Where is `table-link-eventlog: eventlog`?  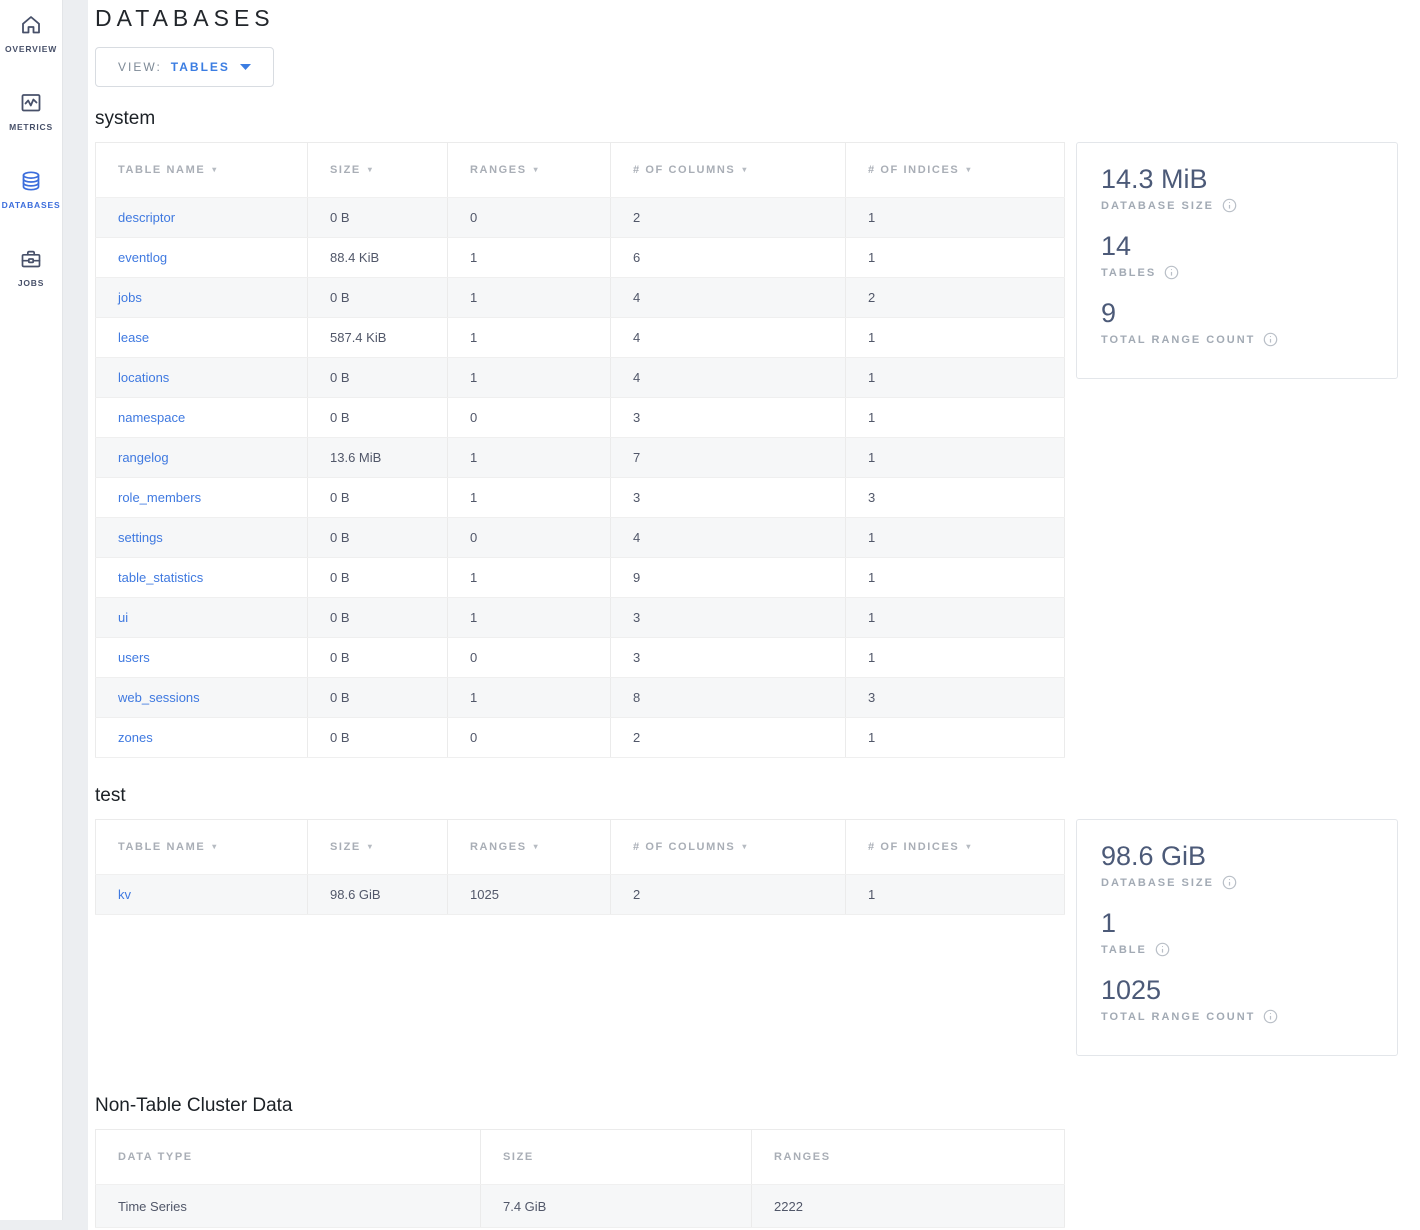 table-link-eventlog: eventlog is located at coordinates (143, 257).